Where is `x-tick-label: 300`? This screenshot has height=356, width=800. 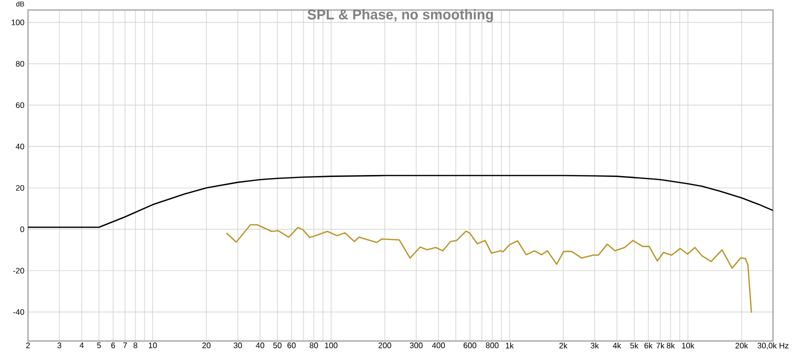 x-tick-label: 300 is located at coordinates (416, 345).